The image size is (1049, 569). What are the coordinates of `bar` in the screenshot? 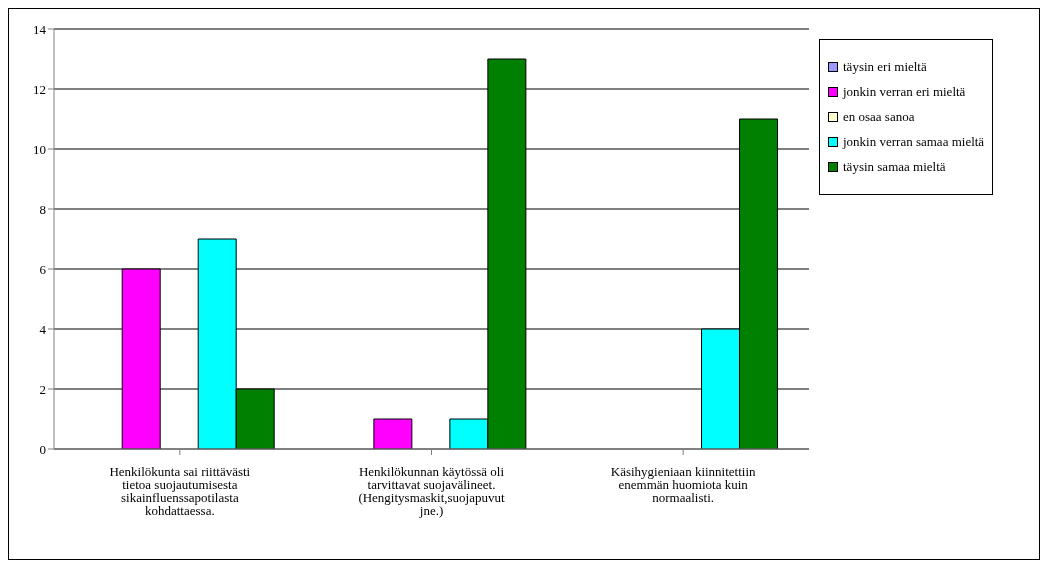 It's located at (393, 433).